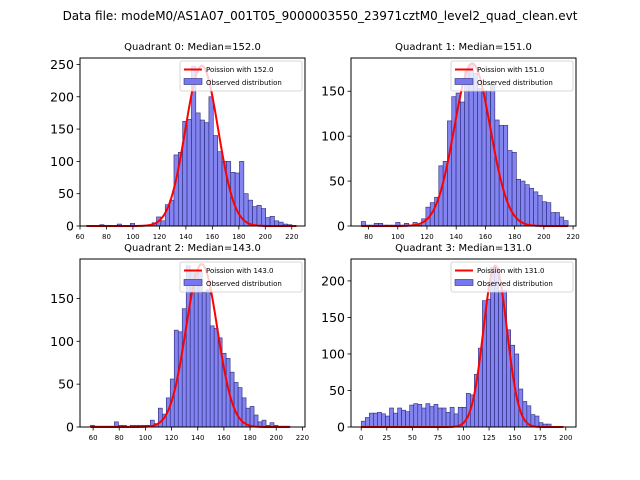 Image resolution: width=640 pixels, height=480 pixels. What do you see at coordinates (171, 438) in the screenshot?
I see `x-tick-label: 120` at bounding box center [171, 438].